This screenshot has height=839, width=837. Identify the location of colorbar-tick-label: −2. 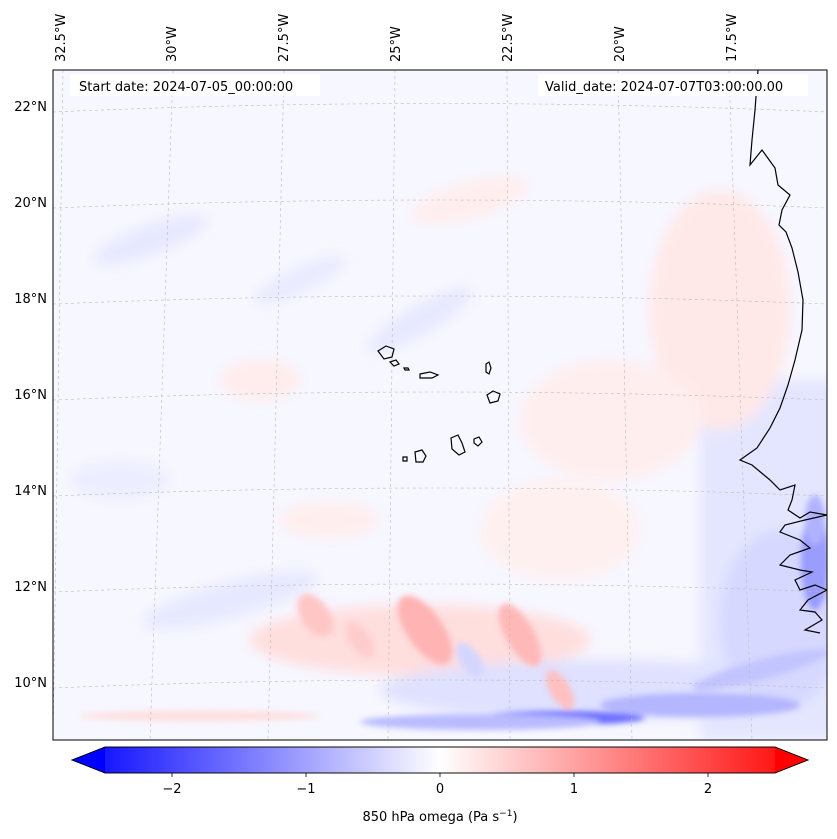
(171, 789).